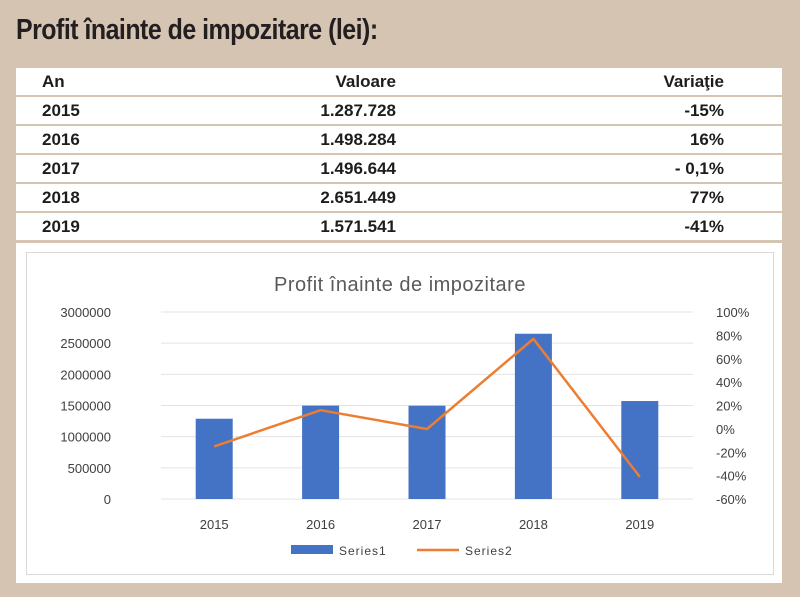 The image size is (800, 597). What do you see at coordinates (399, 226) in the screenshot?
I see `table-row: 2019 1.571.541 -41%` at bounding box center [399, 226].